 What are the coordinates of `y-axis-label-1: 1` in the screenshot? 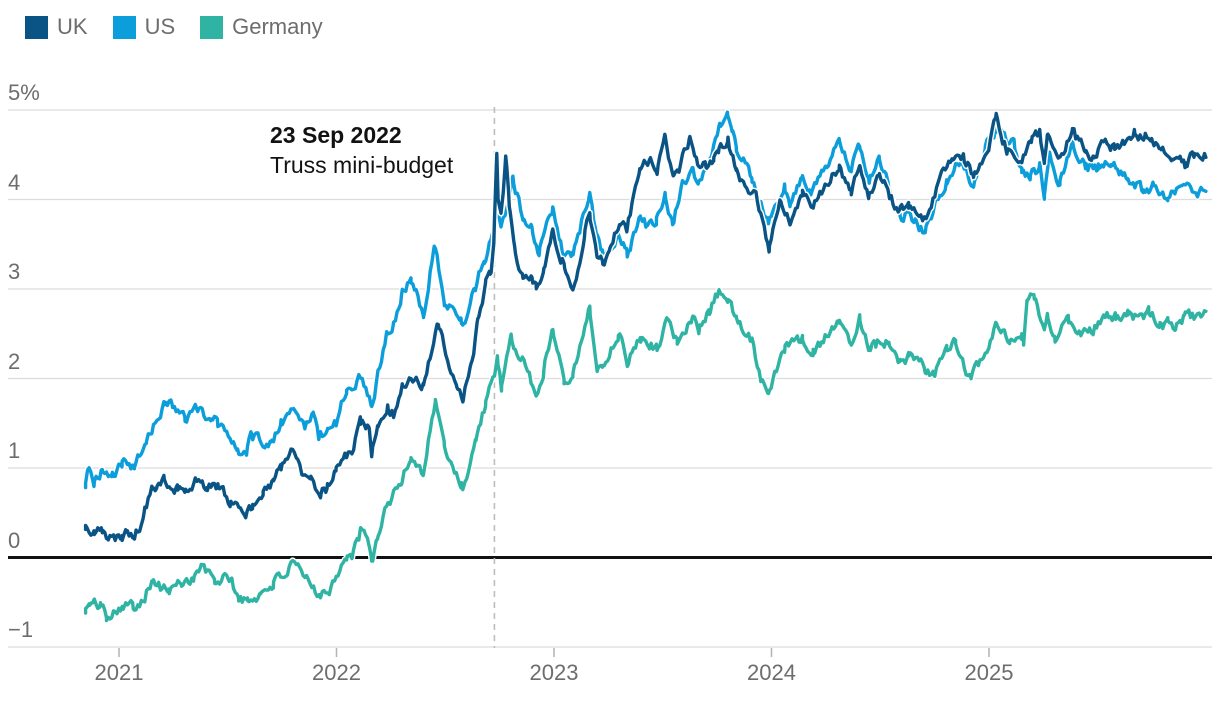 It's located at (14, 450).